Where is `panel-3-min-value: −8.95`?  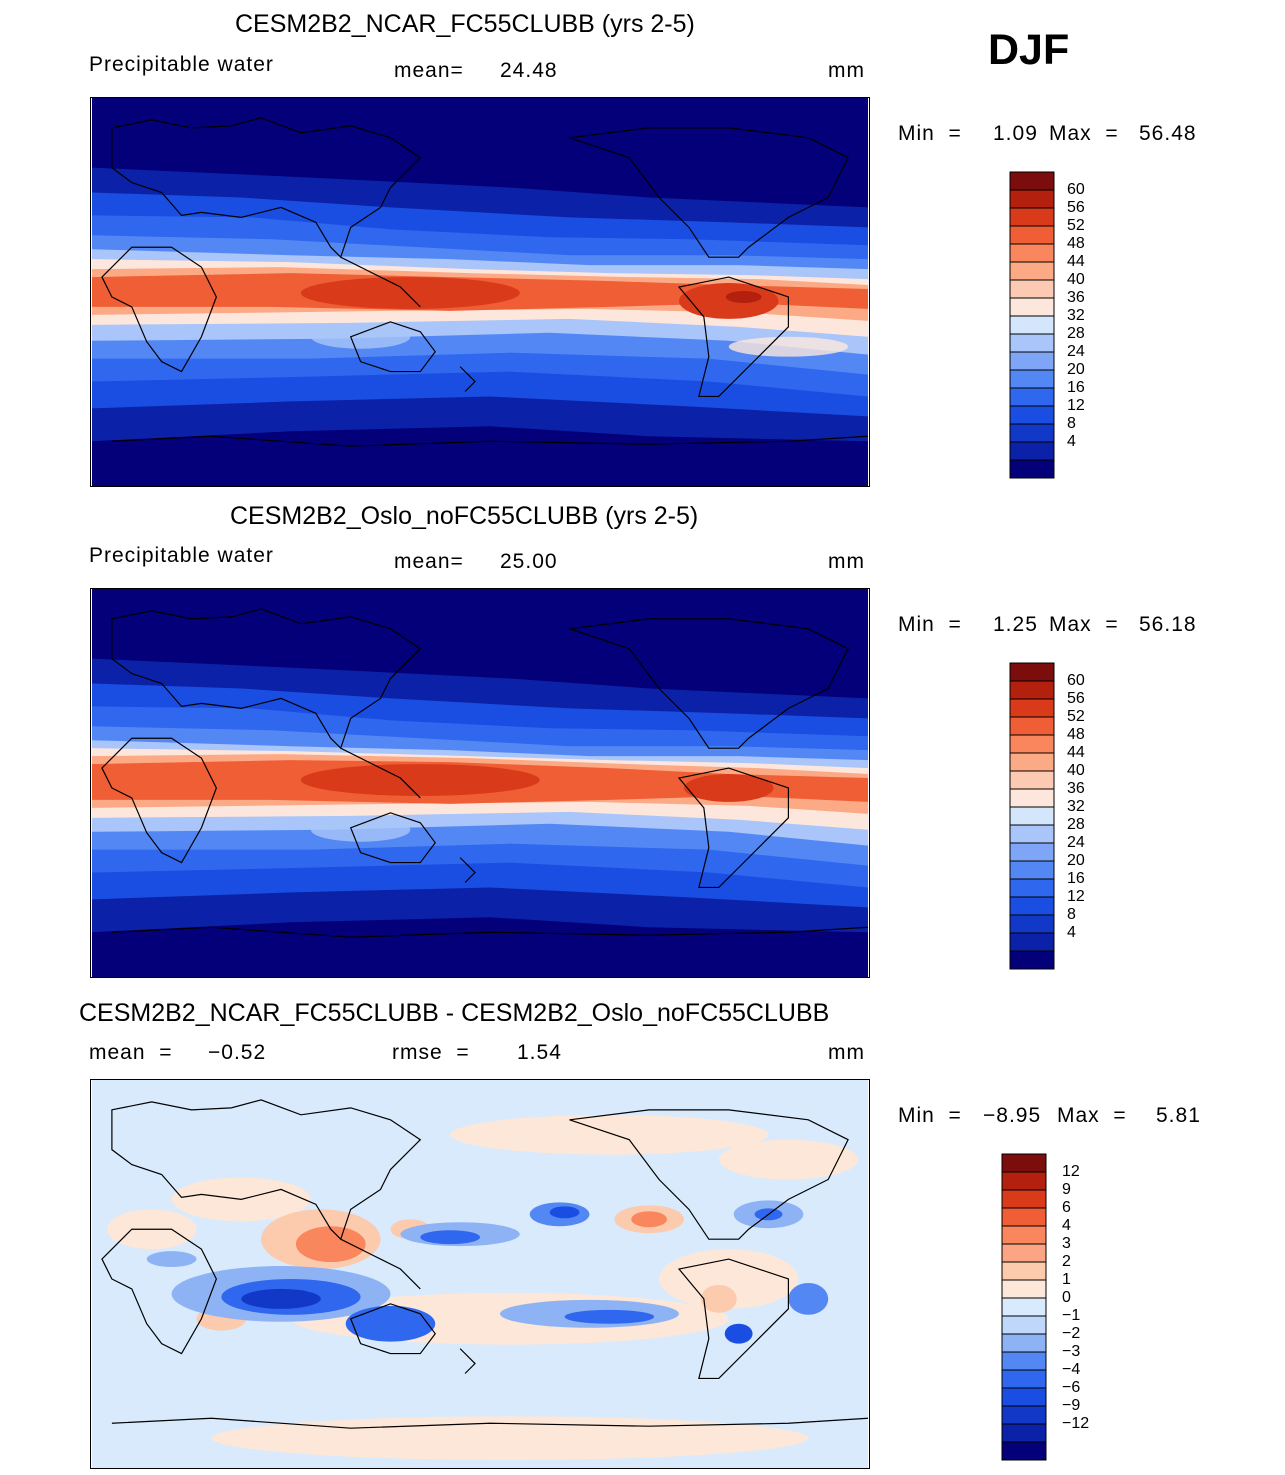
panel-3-min-value: −8.95 is located at coordinates (1012, 1115).